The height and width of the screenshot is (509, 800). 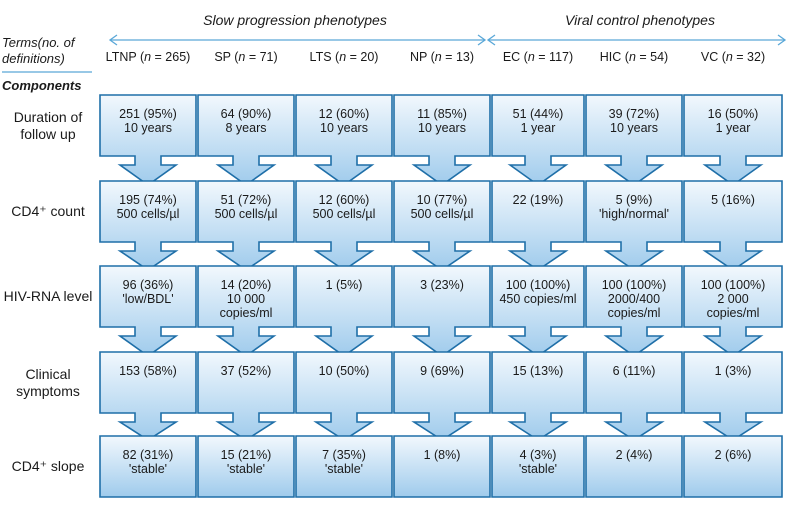 What do you see at coordinates (48, 125) in the screenshot?
I see `row-label-0: Duration of follow up` at bounding box center [48, 125].